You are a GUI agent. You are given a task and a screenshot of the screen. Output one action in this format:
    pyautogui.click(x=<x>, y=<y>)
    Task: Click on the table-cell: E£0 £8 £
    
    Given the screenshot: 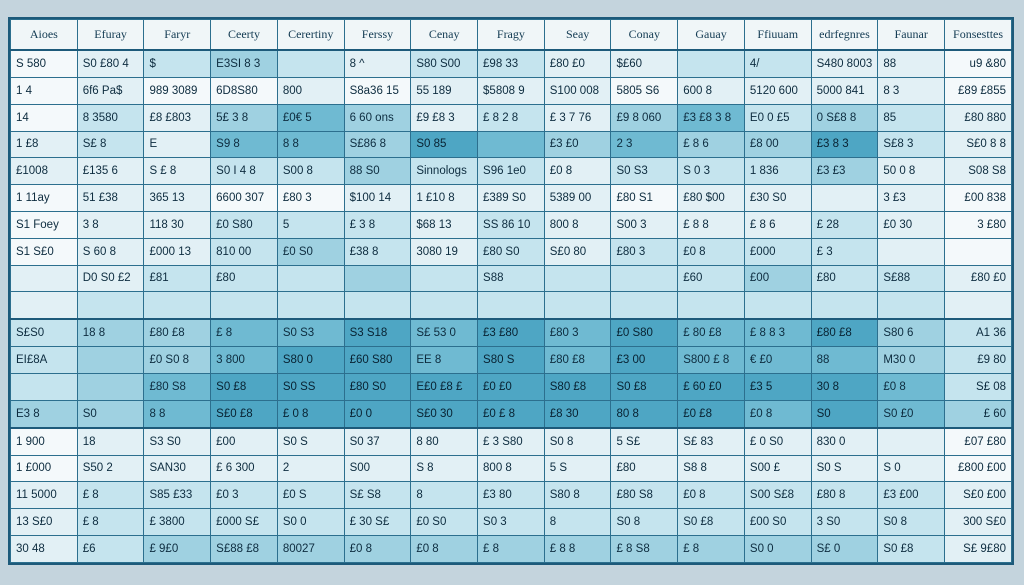 What is the action you would take?
    pyautogui.click(x=444, y=386)
    